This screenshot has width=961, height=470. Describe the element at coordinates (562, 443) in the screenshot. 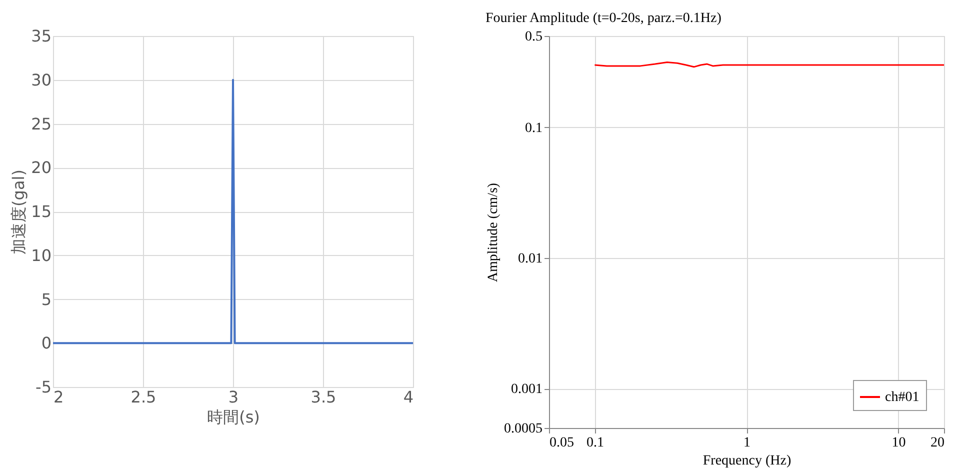

I see `x-tick-label: 0.05` at that location.